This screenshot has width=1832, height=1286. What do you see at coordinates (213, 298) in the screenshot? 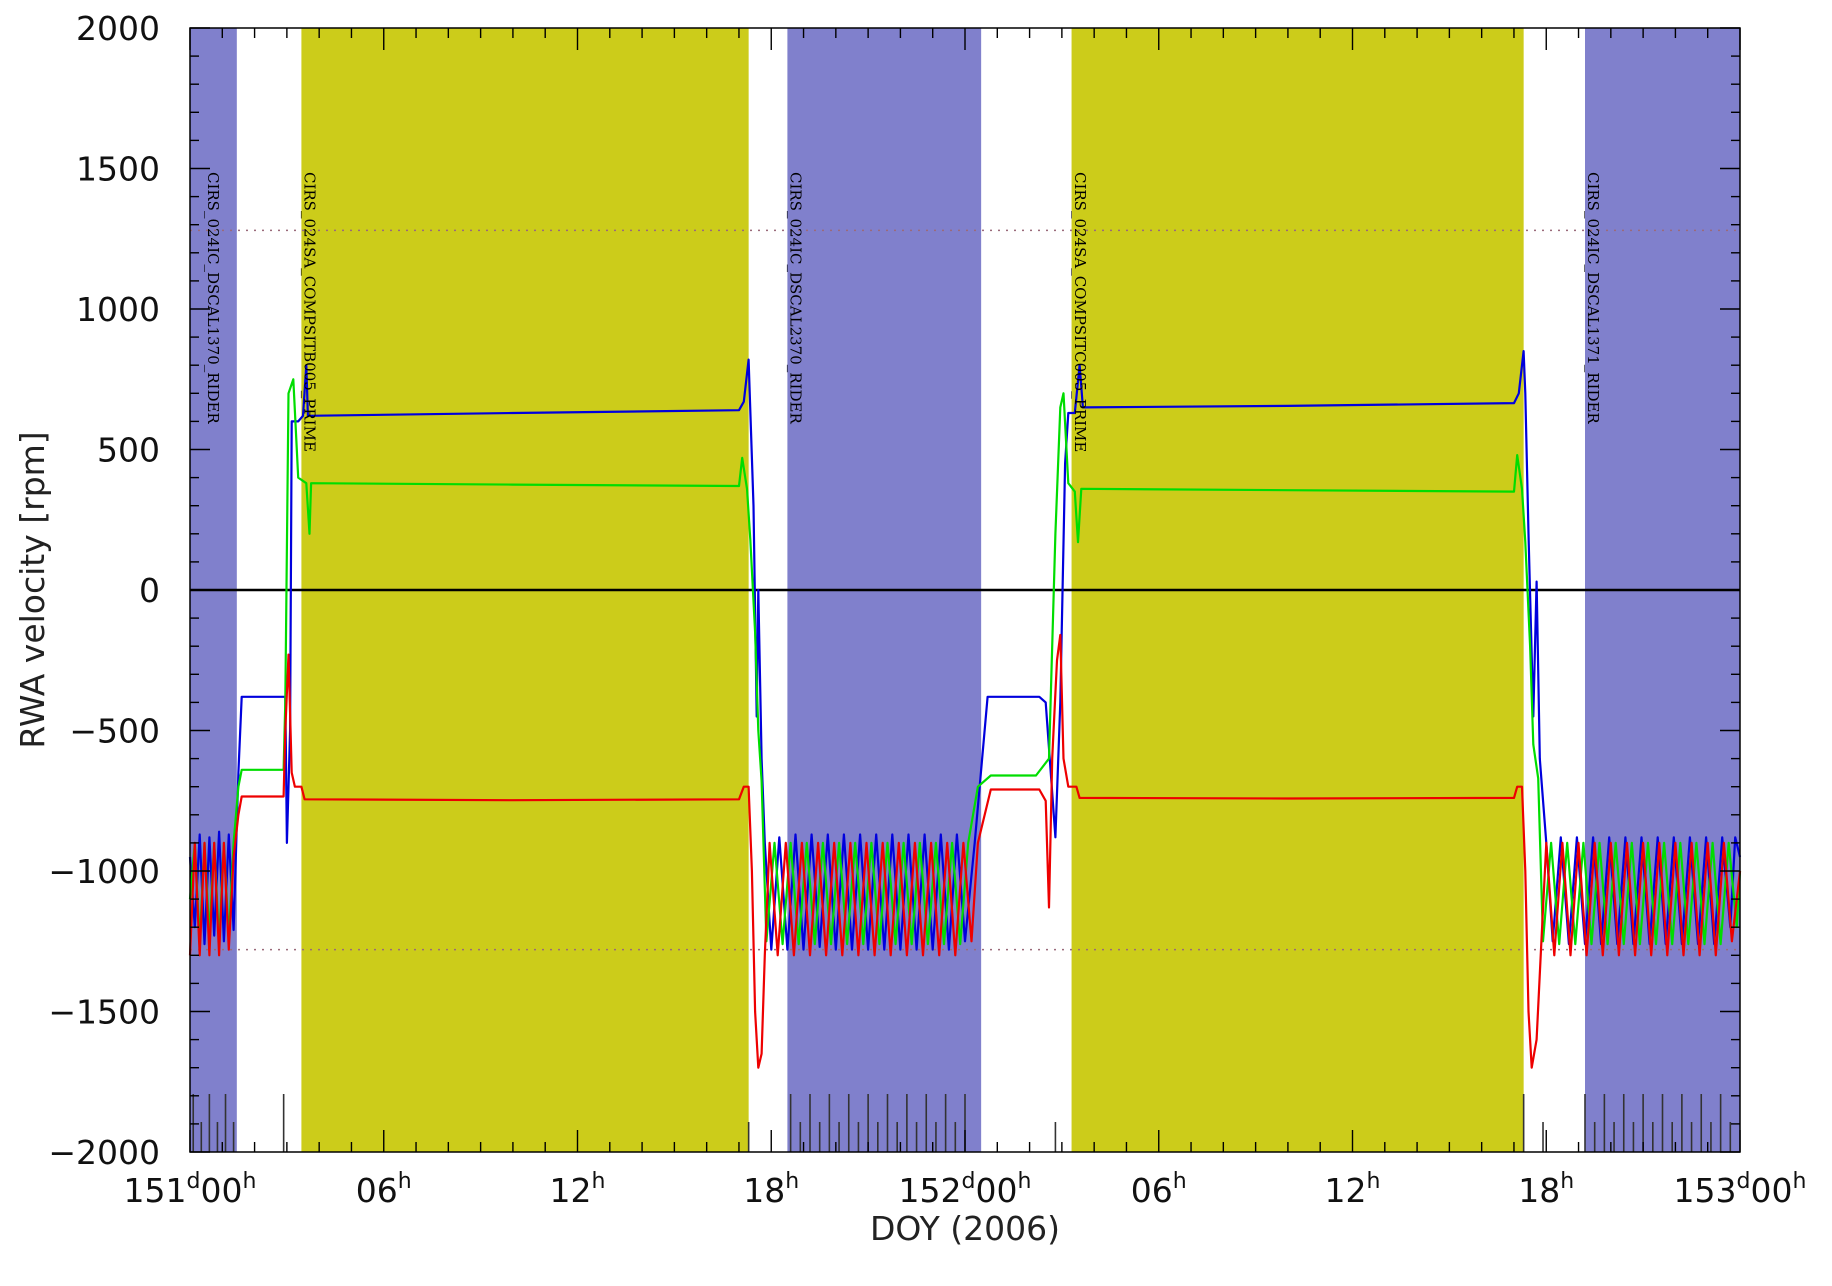
I see `observation-label: CIRS_024IC_DSCAL1370_RIDER` at bounding box center [213, 298].